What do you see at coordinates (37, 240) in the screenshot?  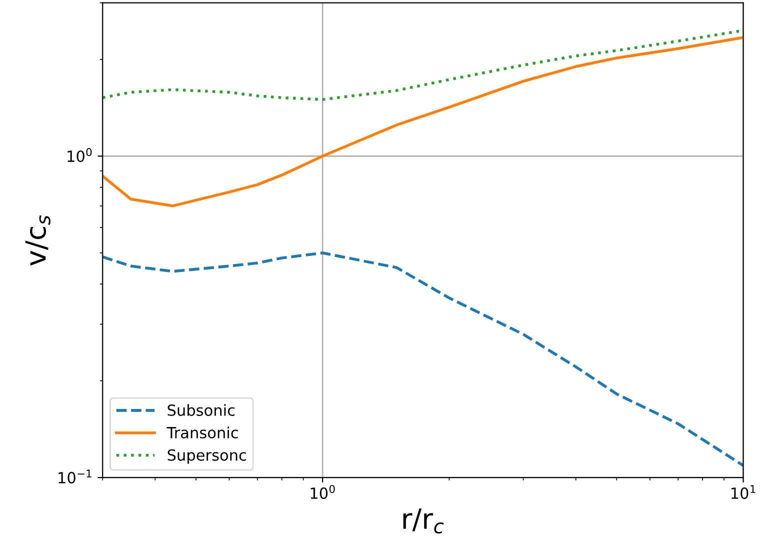 I see `y-axis-title: v/c$_{s}$` at bounding box center [37, 240].